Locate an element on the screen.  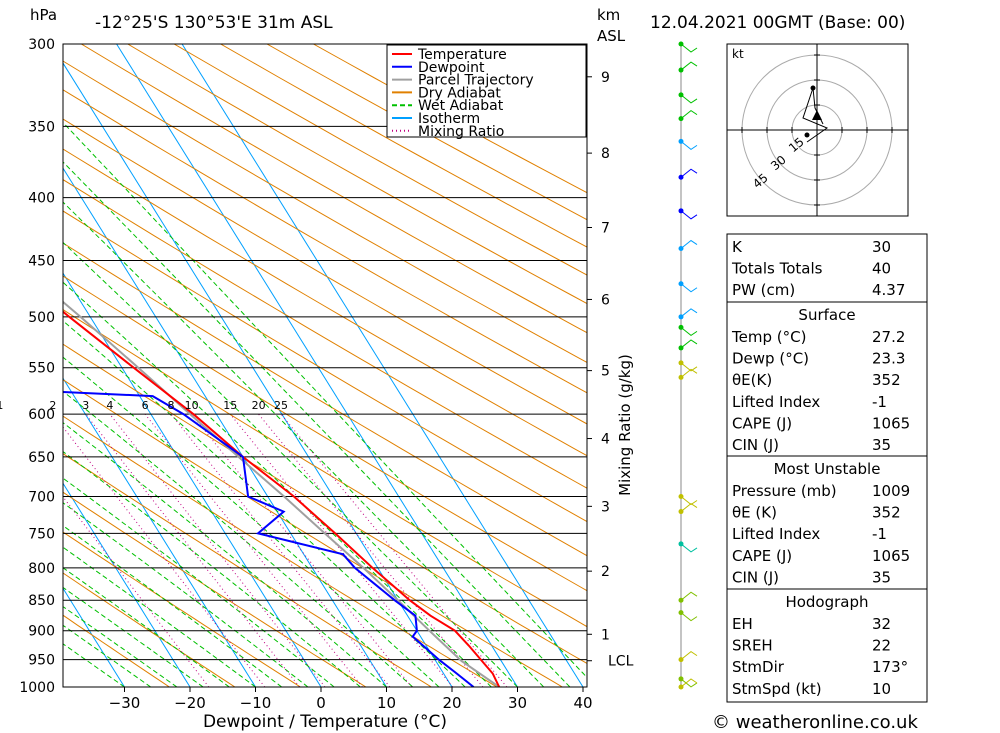
pressure-tick-label: 950 is located at coordinates (41, 661).